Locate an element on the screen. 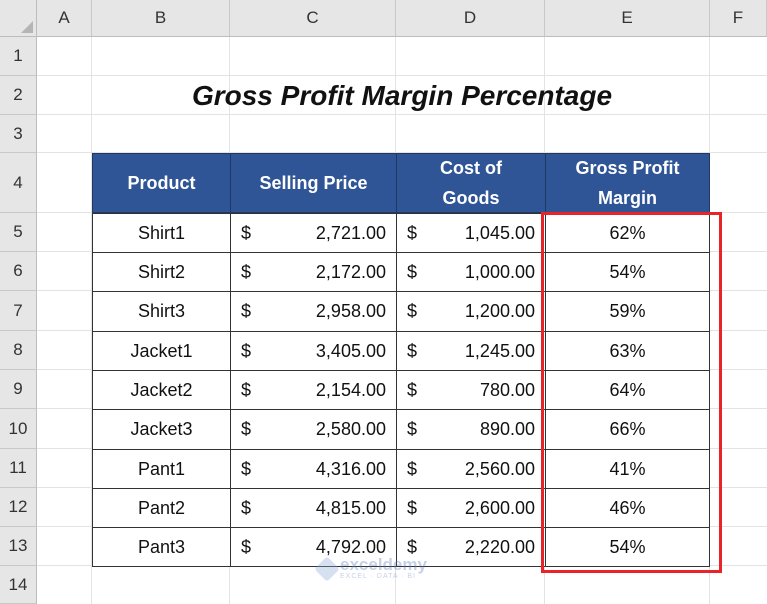 The image size is (767, 604). selling-price-value: 2,172.00 is located at coordinates (350, 271).